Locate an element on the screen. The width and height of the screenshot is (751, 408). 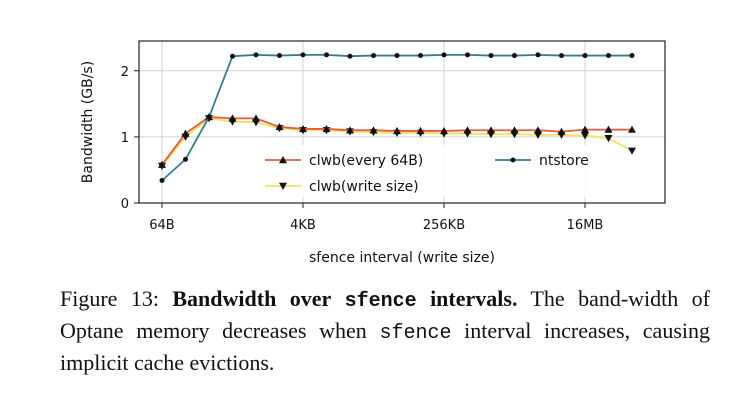
caption-inline-code: sfence is located at coordinates (415, 333).